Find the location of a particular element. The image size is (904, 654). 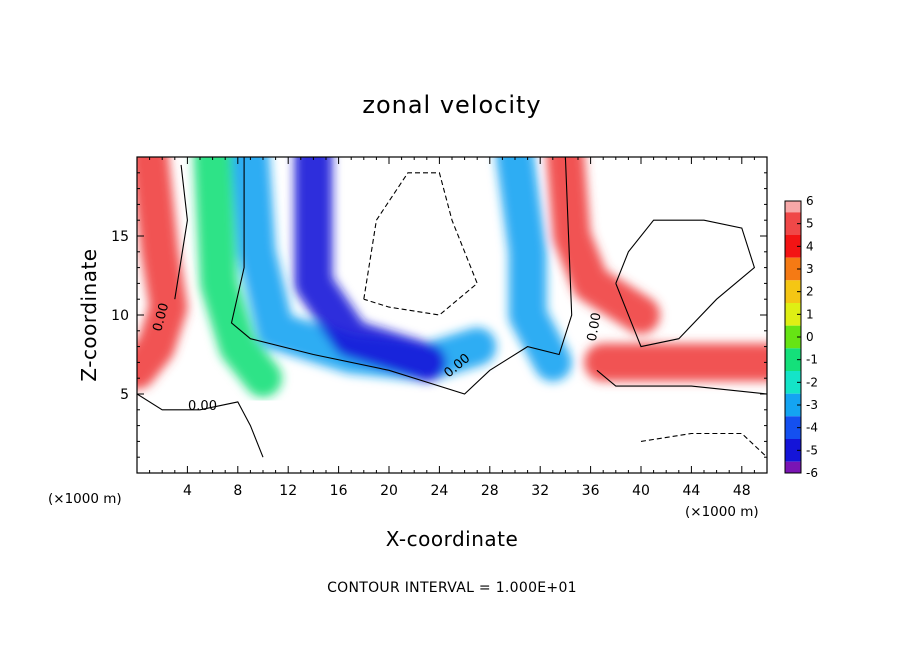

x-tick-label: 40 is located at coordinates (641, 491).